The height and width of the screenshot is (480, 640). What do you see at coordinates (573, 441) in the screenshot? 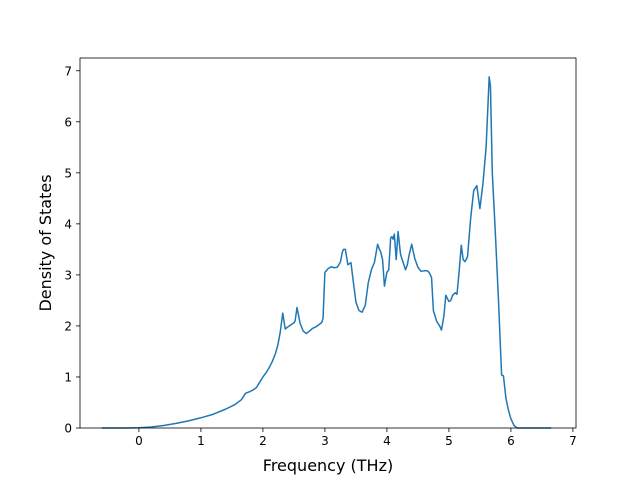
I see `x-tick-label: 7` at bounding box center [573, 441].